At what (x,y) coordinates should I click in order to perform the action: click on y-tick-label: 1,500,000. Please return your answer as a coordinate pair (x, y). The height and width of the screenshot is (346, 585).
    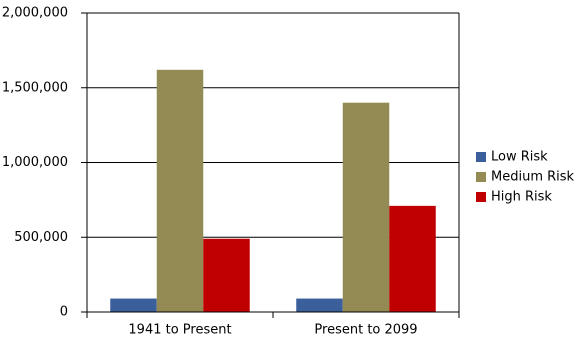
    Looking at the image, I should click on (35, 87).